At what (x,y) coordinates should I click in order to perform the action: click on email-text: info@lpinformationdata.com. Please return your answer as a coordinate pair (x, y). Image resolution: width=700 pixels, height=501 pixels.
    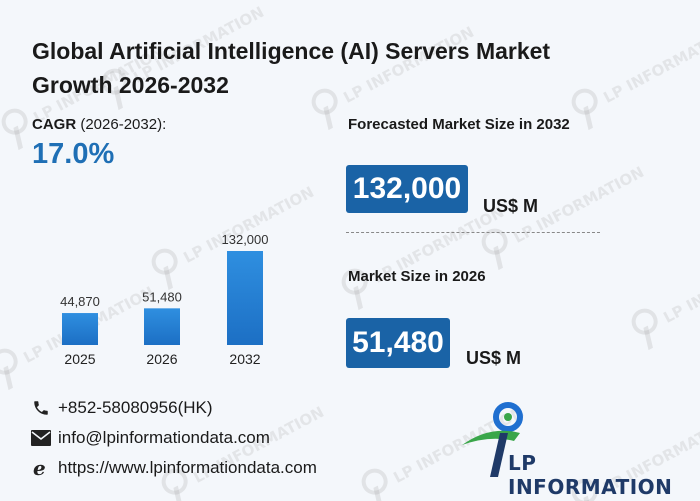
    Looking at the image, I should click on (164, 437).